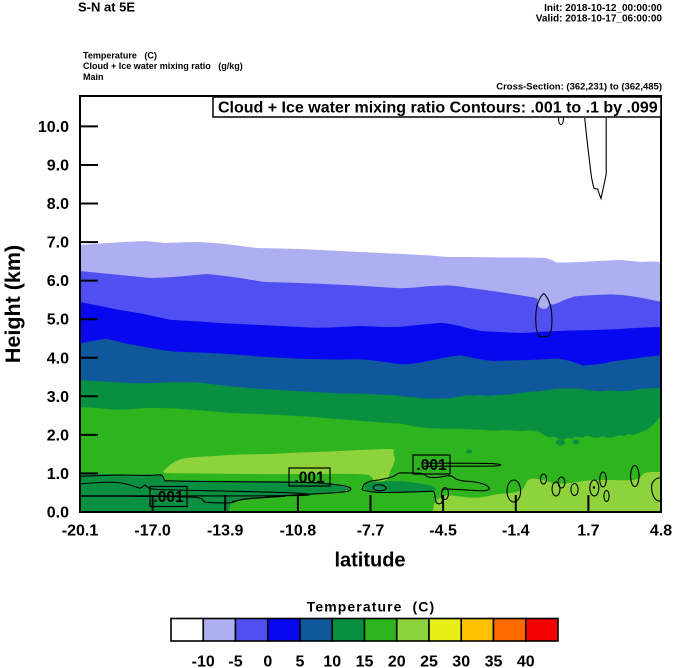 The width and height of the screenshot is (674, 668). I want to click on svg-text: Main, so click(93, 77).